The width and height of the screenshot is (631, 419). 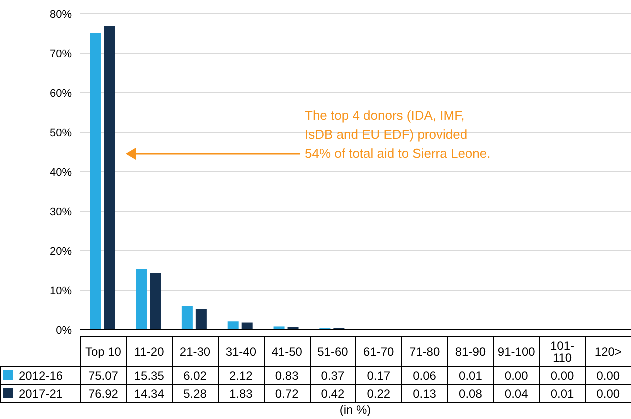 What do you see at coordinates (241, 375) in the screenshot?
I see `data-label: 2.12` at bounding box center [241, 375].